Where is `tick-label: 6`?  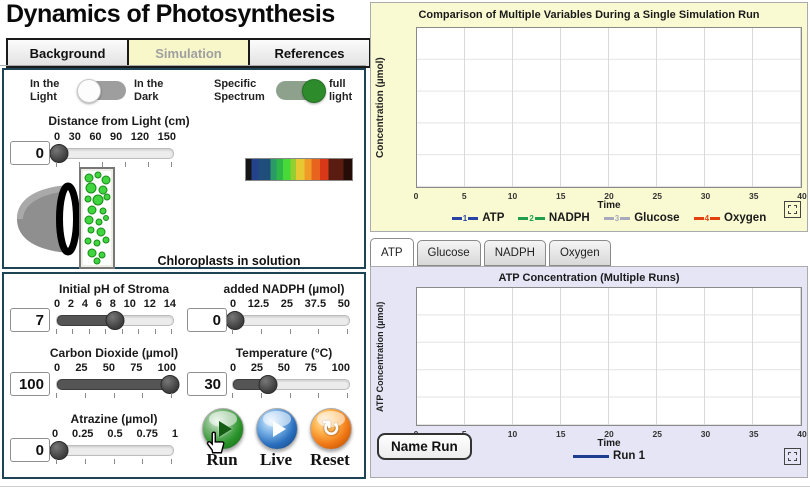
tick-label: 6 is located at coordinates (98, 304).